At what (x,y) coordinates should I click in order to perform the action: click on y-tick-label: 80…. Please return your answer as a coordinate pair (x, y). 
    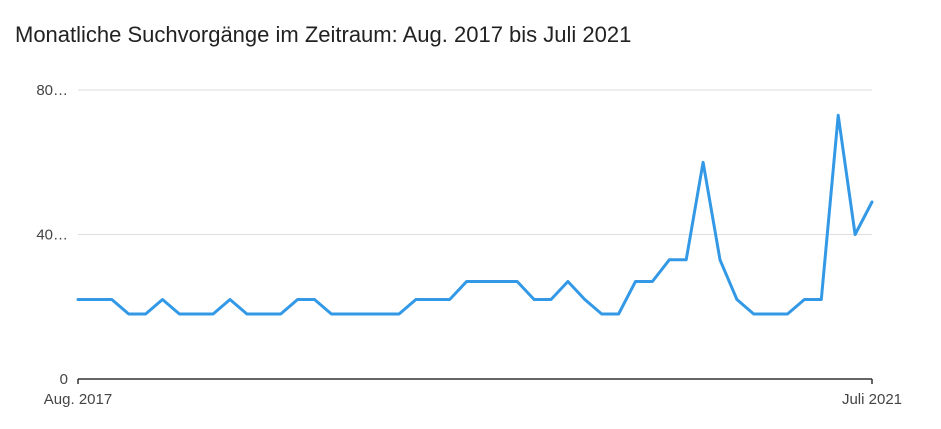
    Looking at the image, I should click on (52, 90).